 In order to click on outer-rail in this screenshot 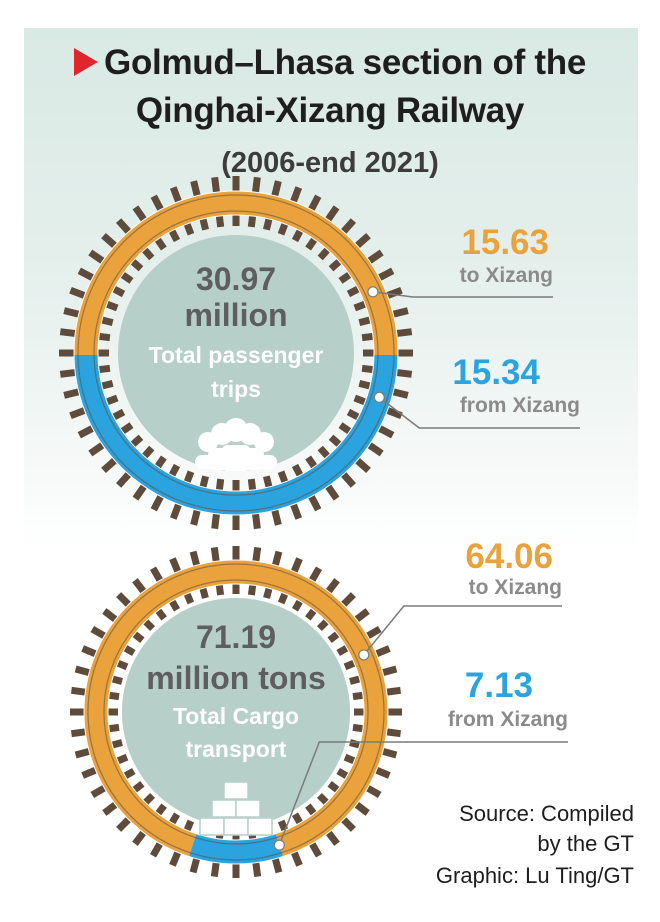, I will do `click(236, 712)`.